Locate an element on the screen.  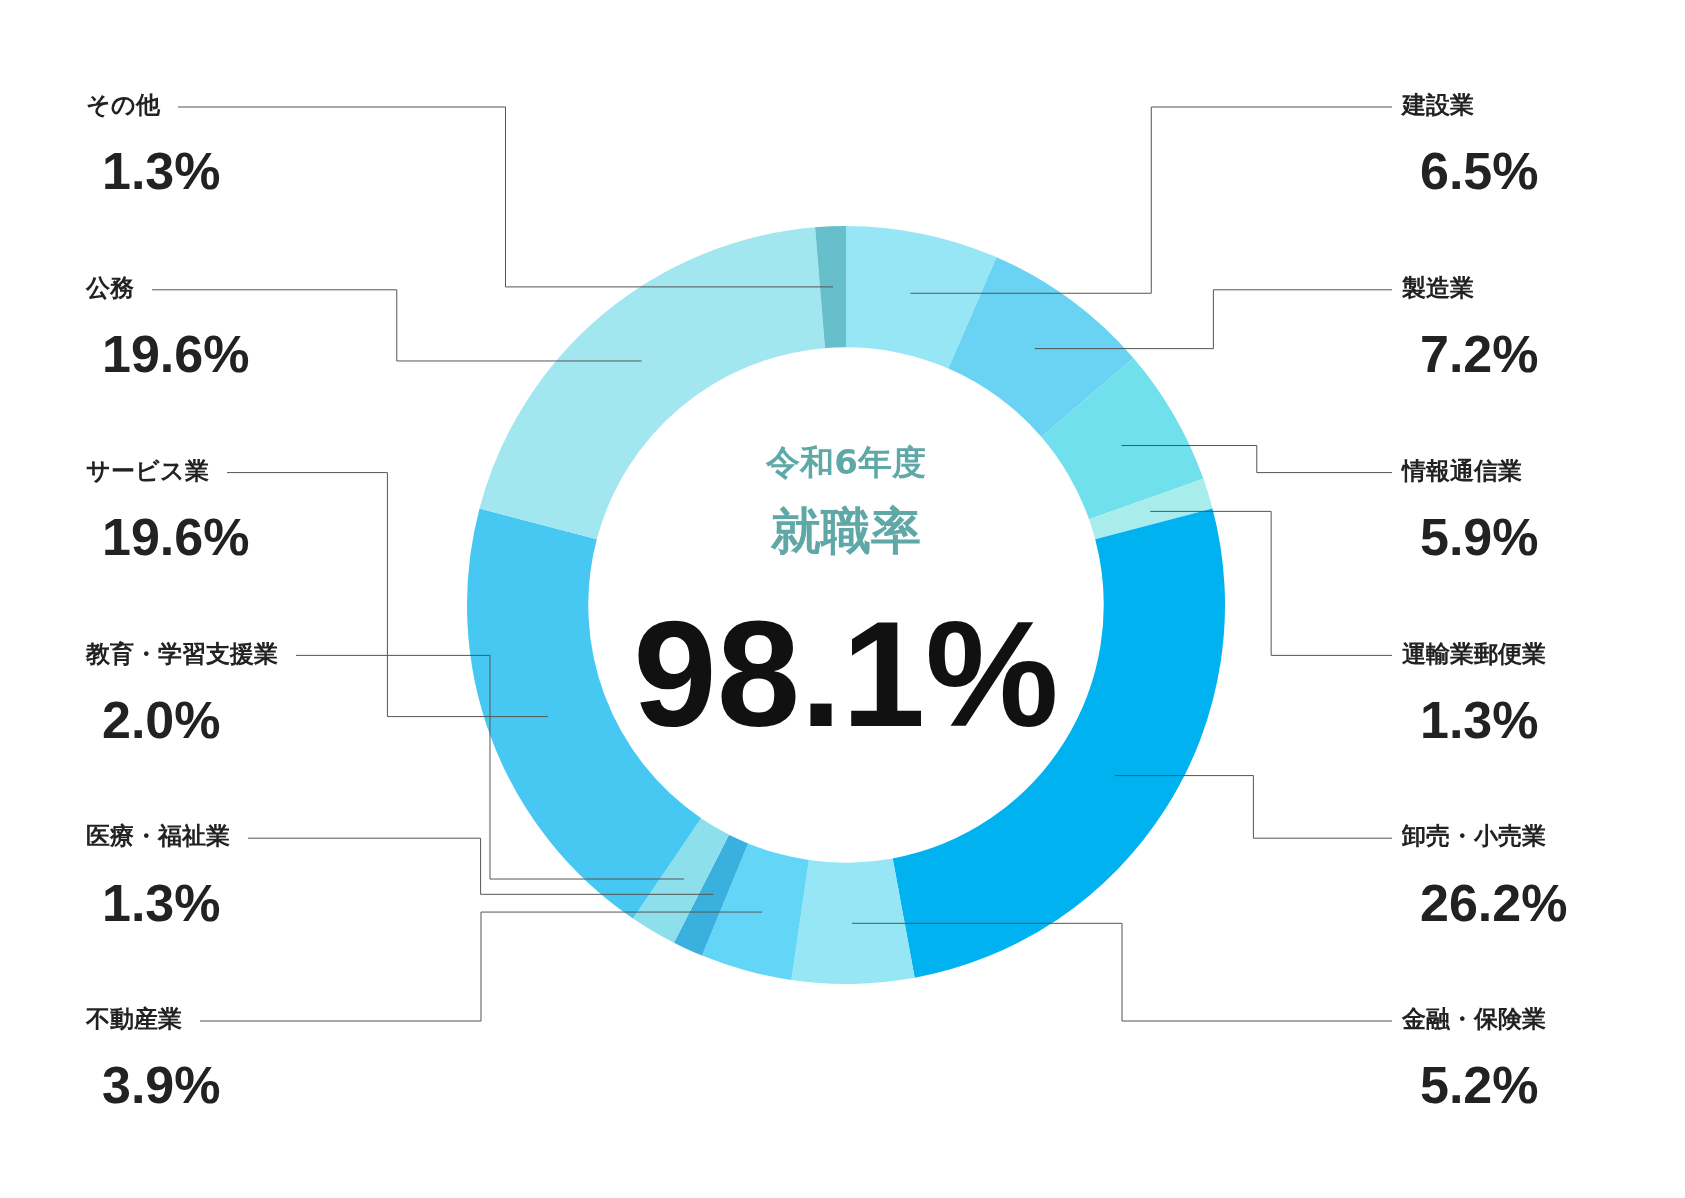
slice-label: その他 is located at coordinates (123, 105).